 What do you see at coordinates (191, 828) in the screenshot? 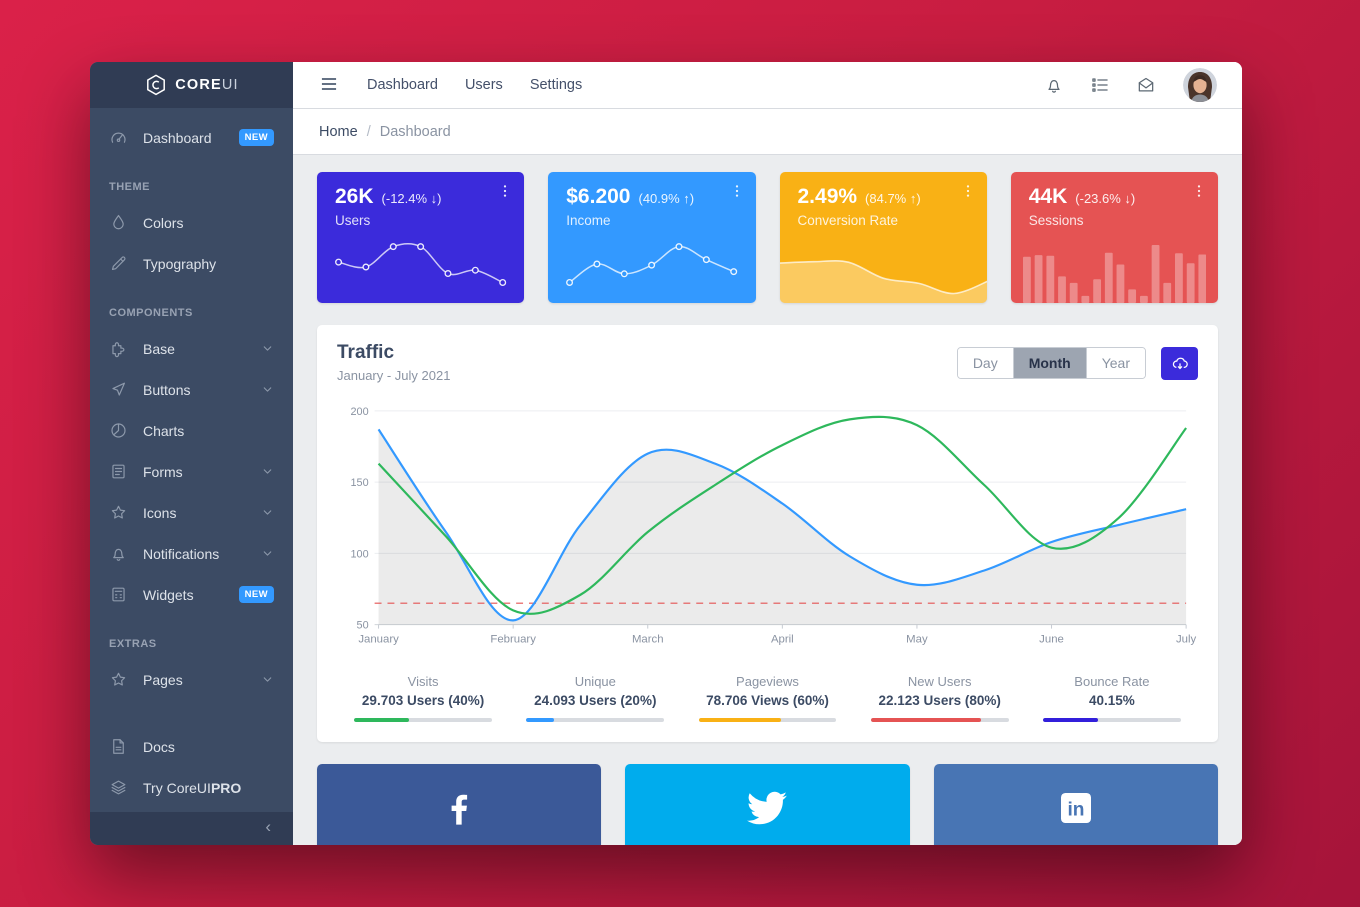
I see `sidebar-minimizer-button: ‹` at bounding box center [191, 828].